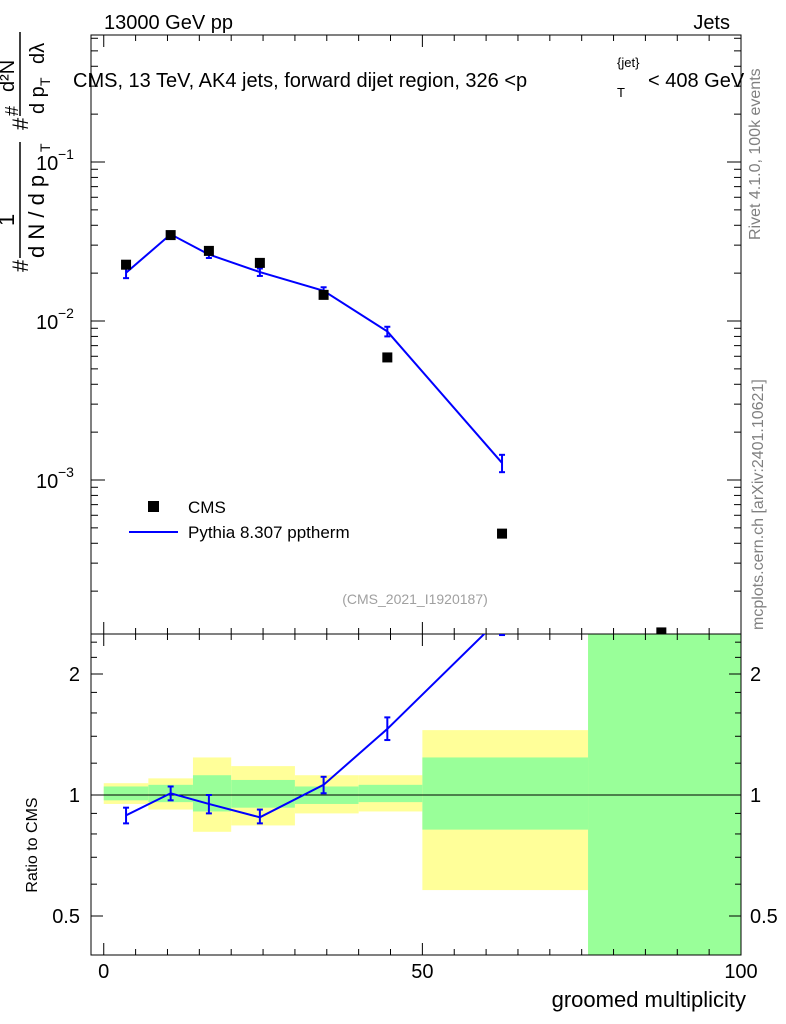 The width and height of the screenshot is (786, 1024). What do you see at coordinates (66, 917) in the screenshot?
I see `ratio-ytick-label-left-0: 0.5` at bounding box center [66, 917].